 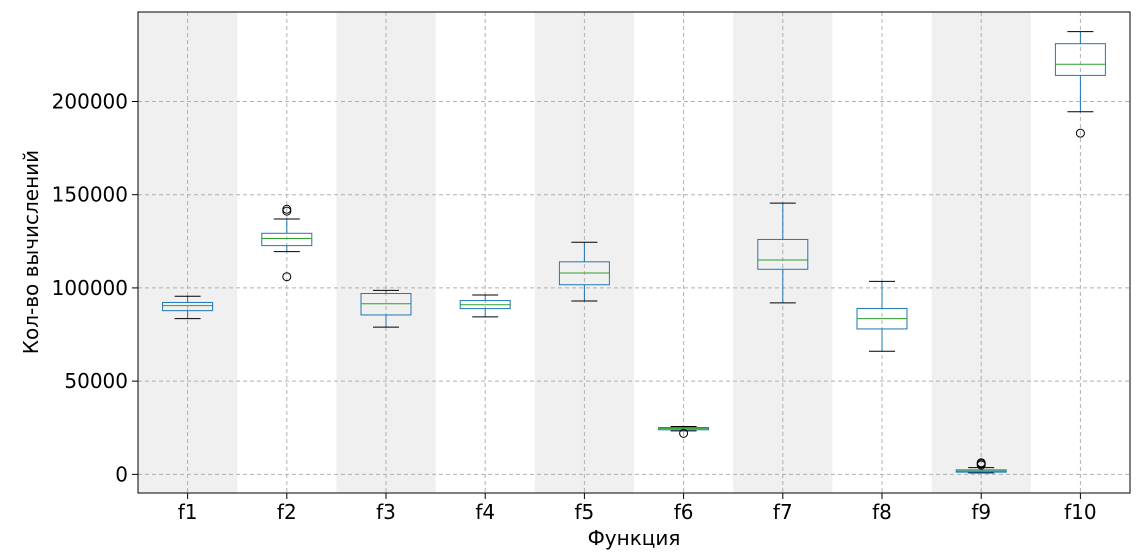 I want to click on box-f8, so click(x=882, y=316).